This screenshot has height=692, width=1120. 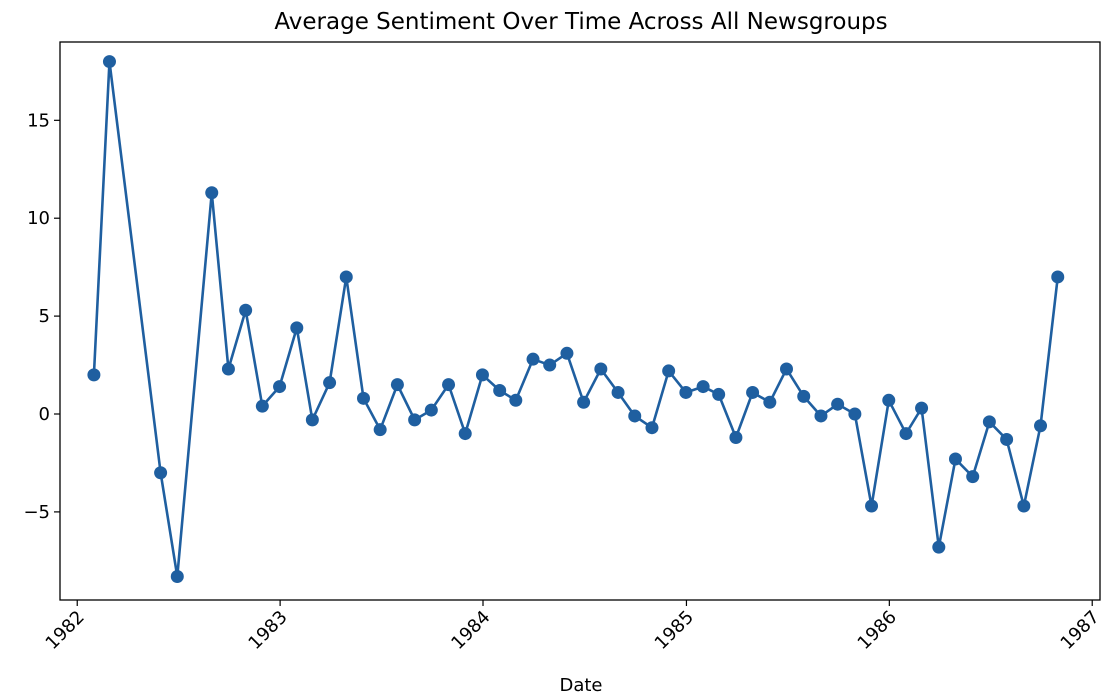 I want to click on x-tick-label: 1984, so click(x=470, y=630).